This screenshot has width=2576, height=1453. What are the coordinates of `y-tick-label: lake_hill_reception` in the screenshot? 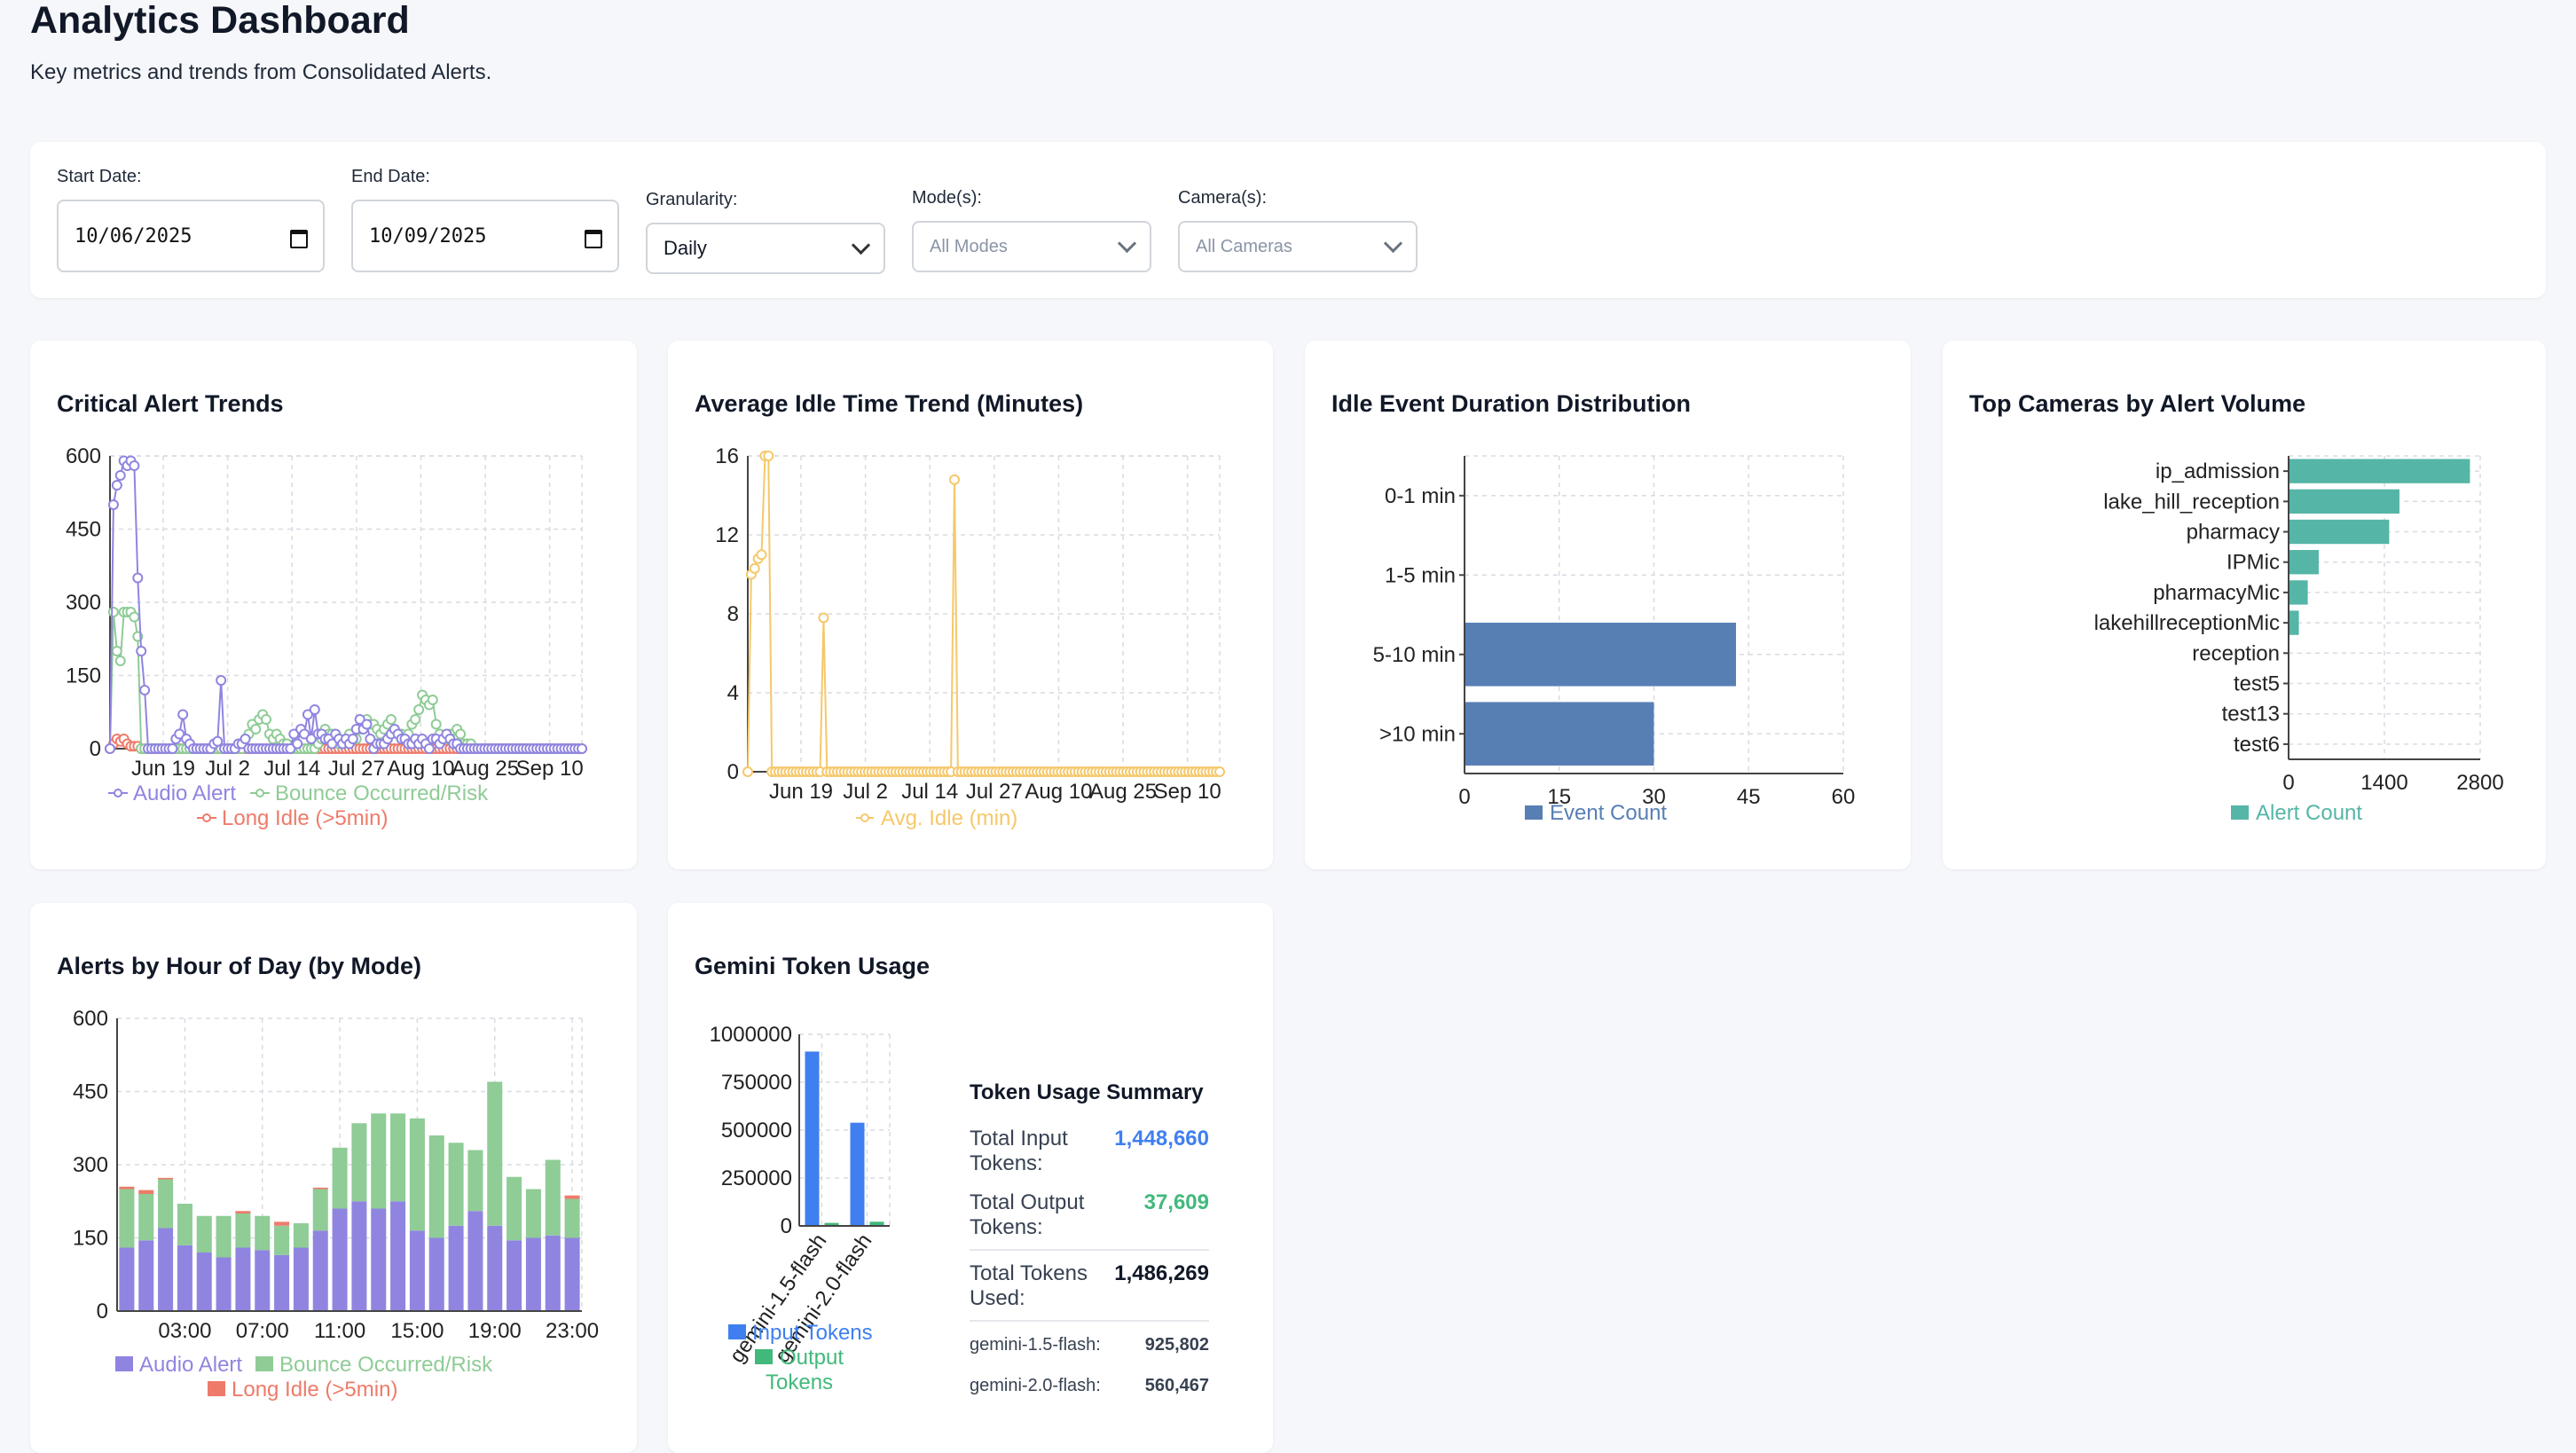 It's located at (2191, 502).